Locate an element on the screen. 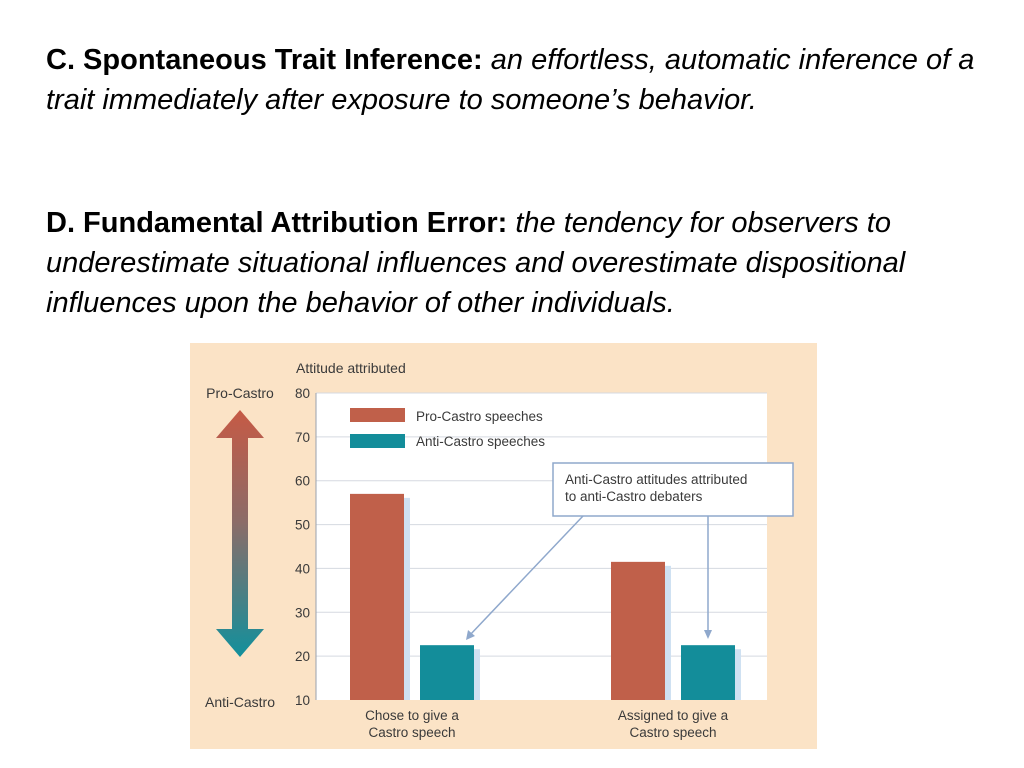  category-label-1: Castro speech is located at coordinates (672, 732).